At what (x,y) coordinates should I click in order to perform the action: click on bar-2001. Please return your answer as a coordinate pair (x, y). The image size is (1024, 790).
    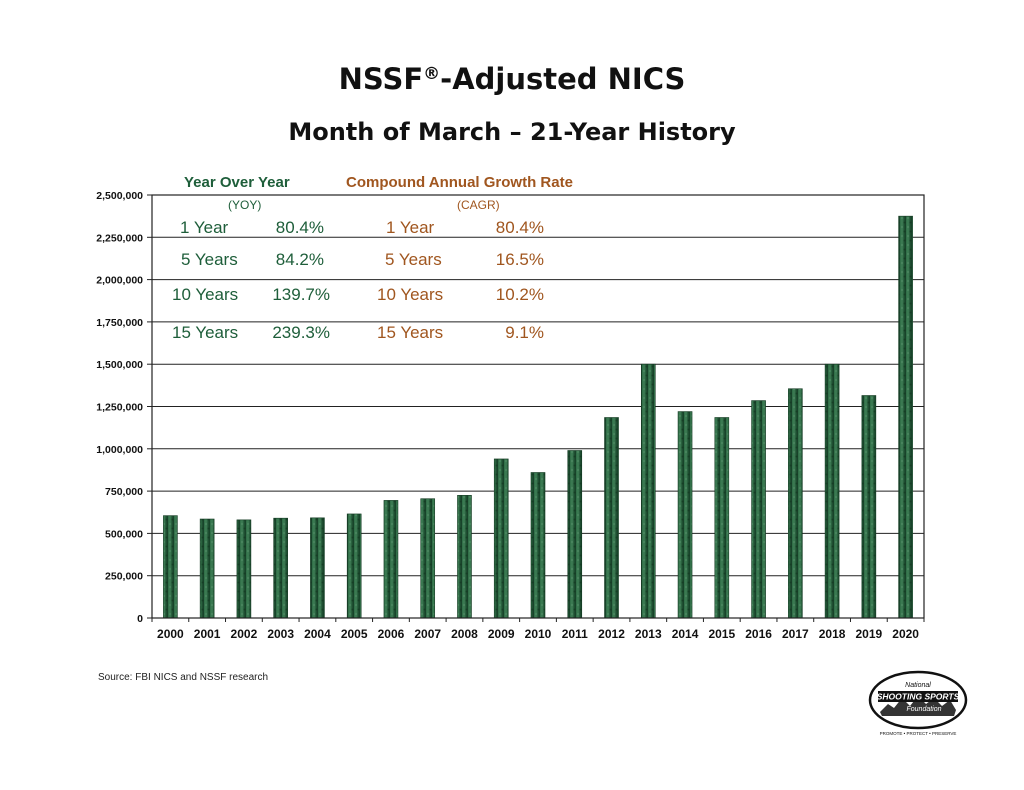
    Looking at the image, I should click on (207, 568).